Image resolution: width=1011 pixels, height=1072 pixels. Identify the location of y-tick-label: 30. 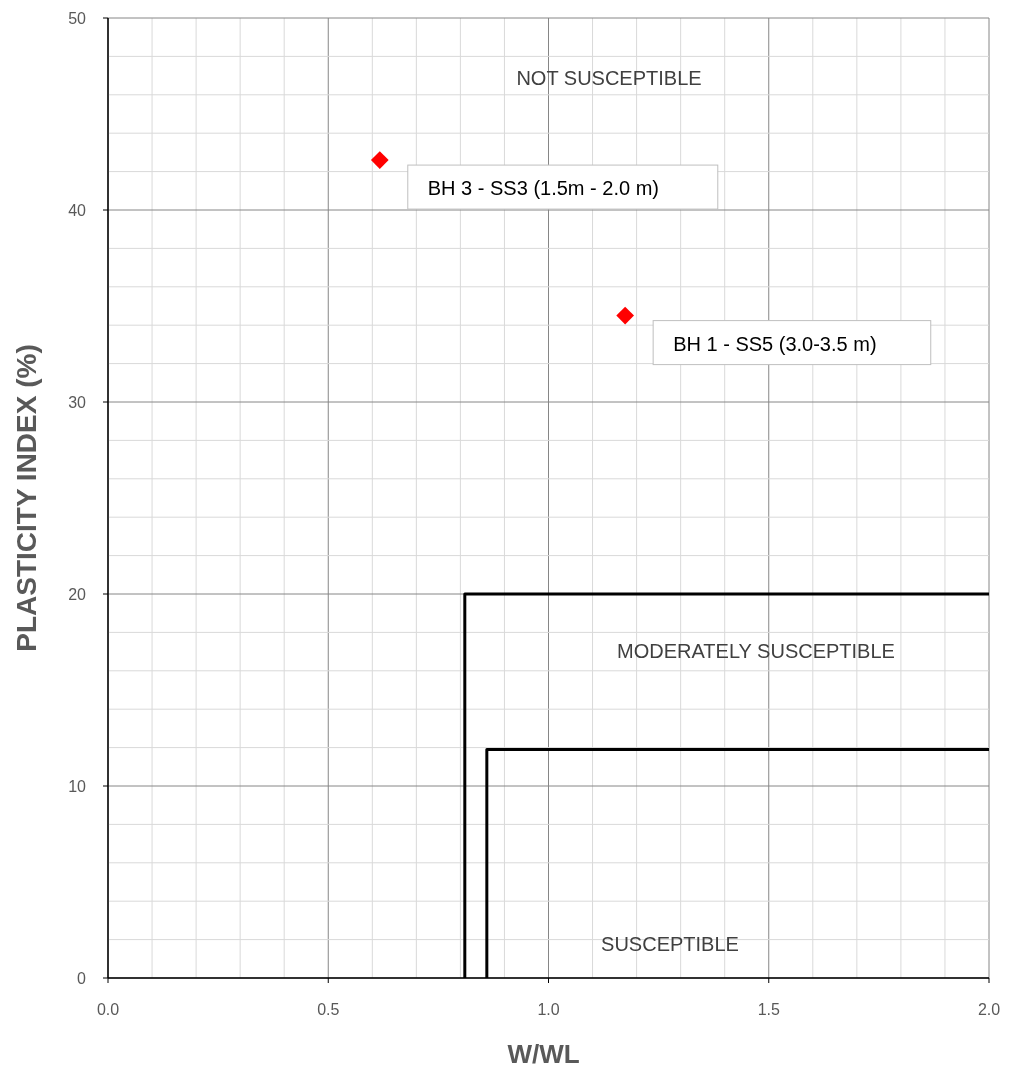
(77, 402).